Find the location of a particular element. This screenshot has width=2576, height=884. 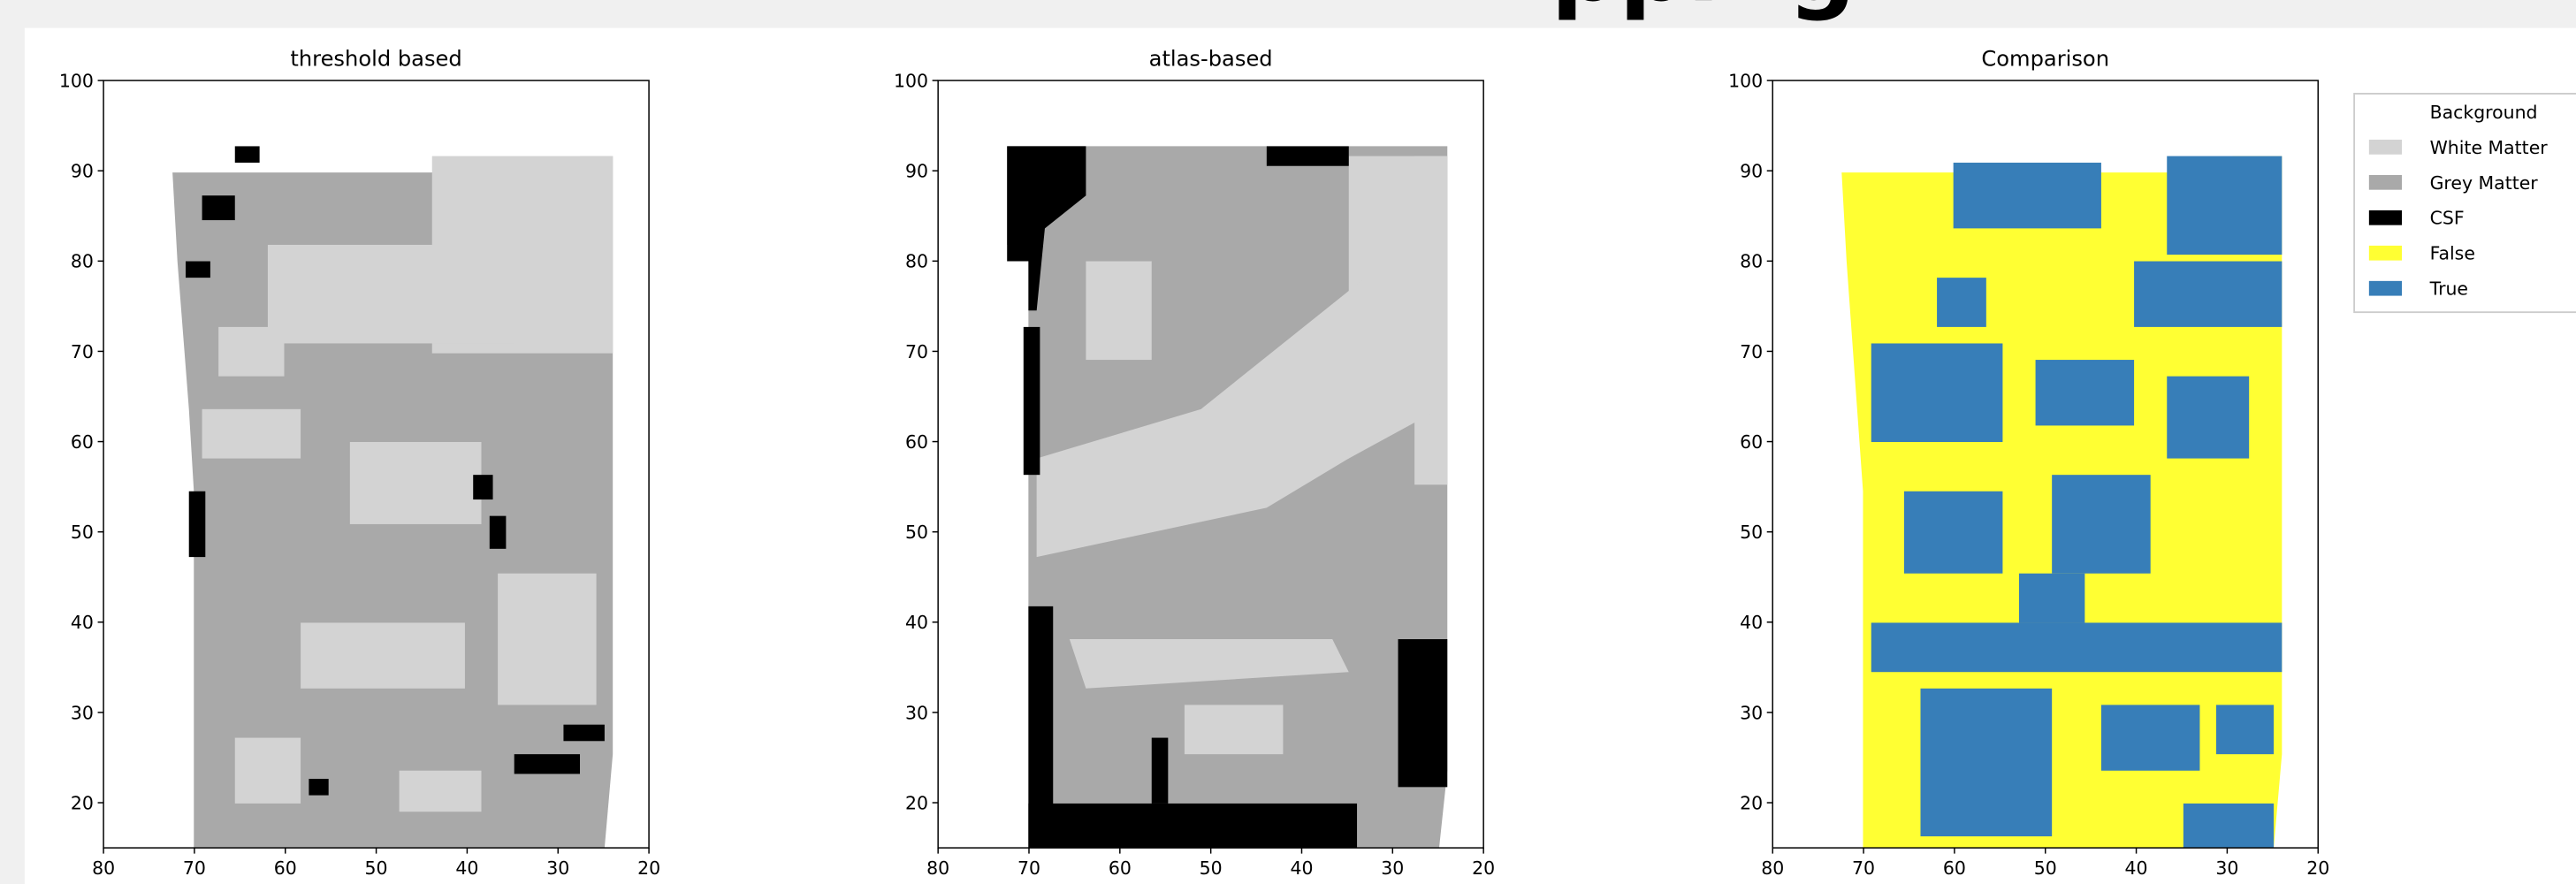

legend-box is located at coordinates (2464, 203).